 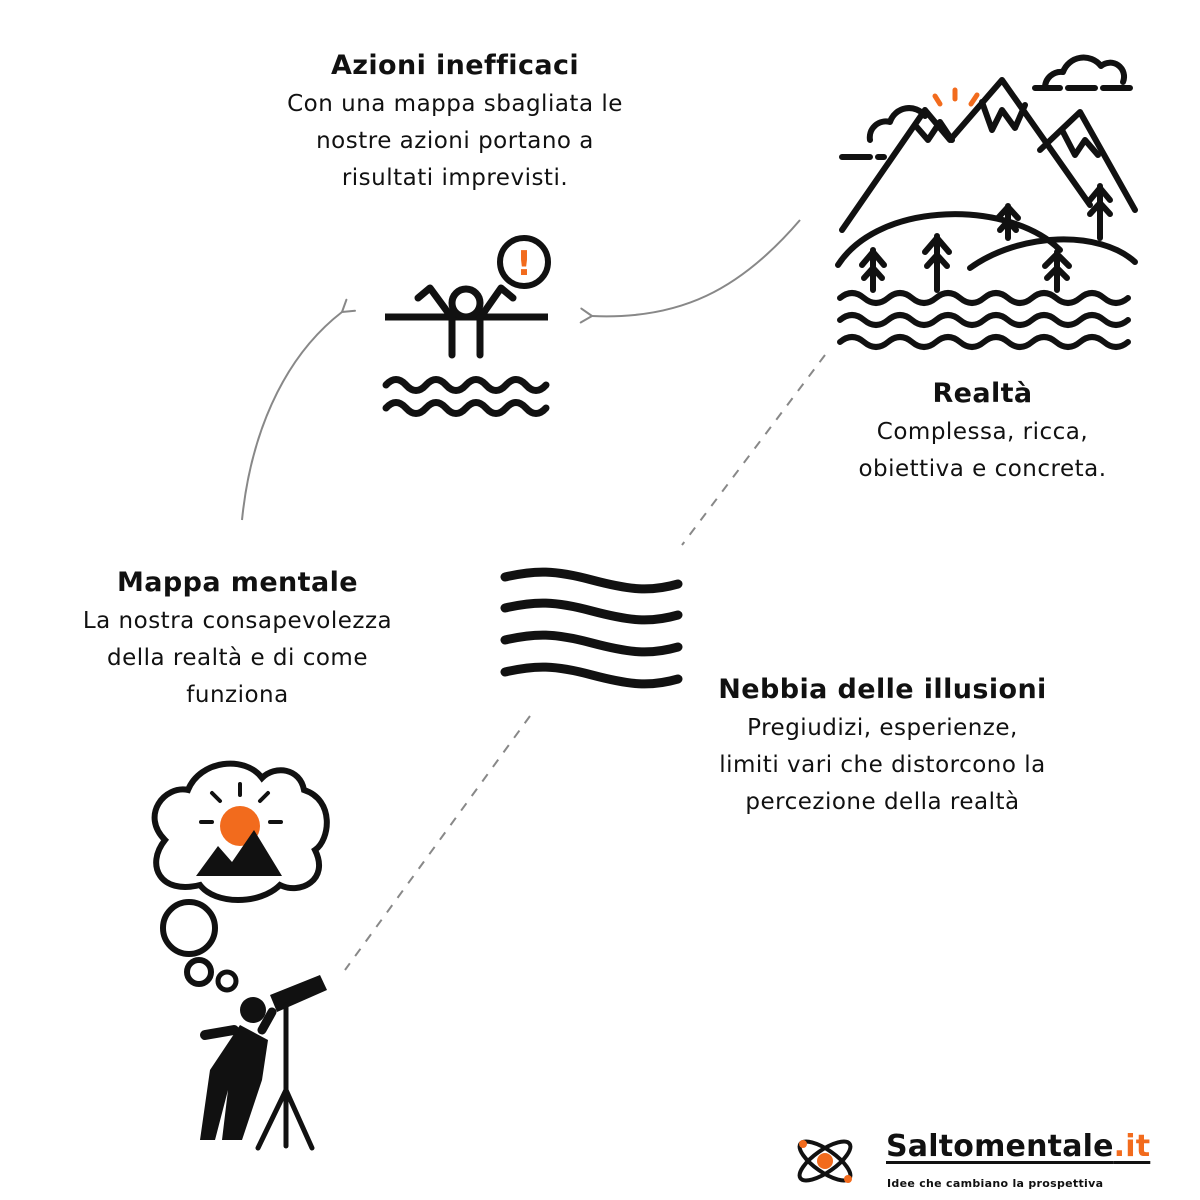 I want to click on sight-line-lower, so click(x=437, y=843).